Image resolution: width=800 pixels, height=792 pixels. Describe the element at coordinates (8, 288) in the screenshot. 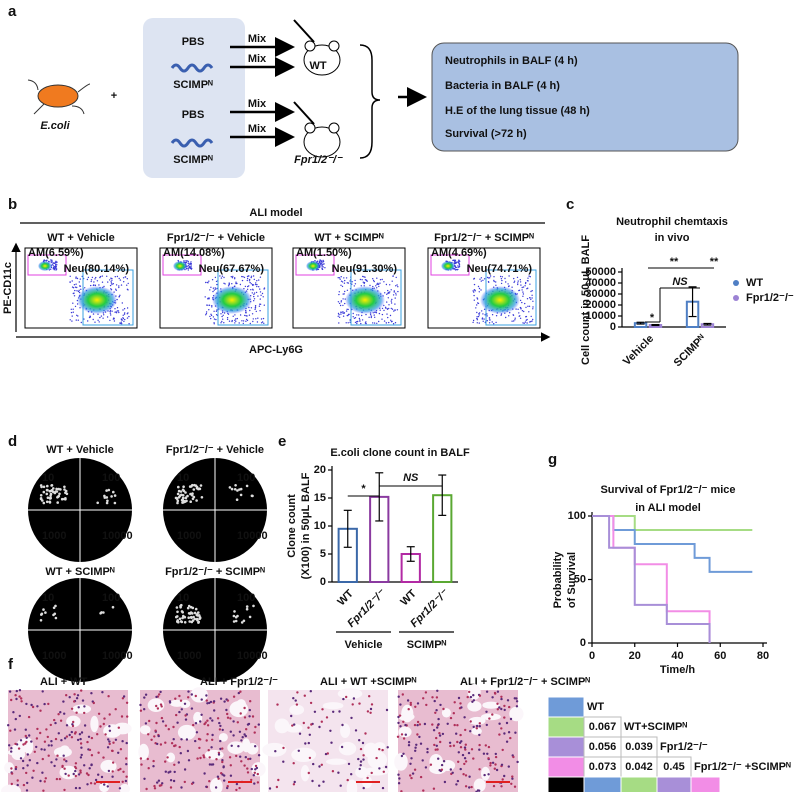

I see `flow-y-label: PE-CD11c` at that location.